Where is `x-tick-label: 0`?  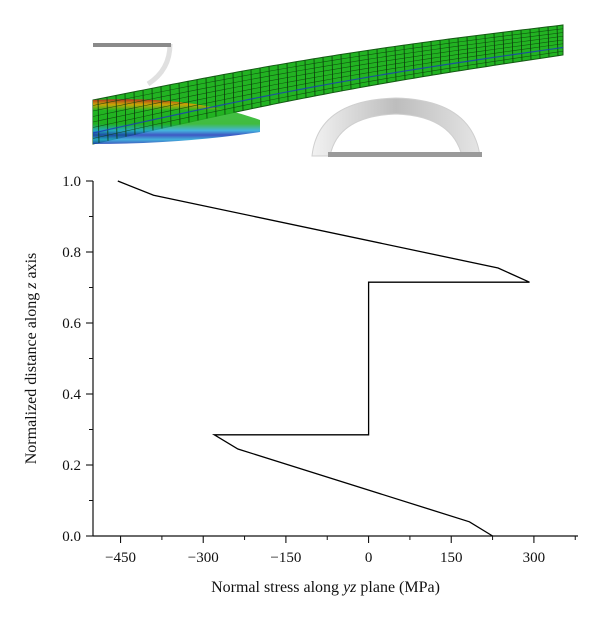
x-tick-label: 0 is located at coordinates (369, 558).